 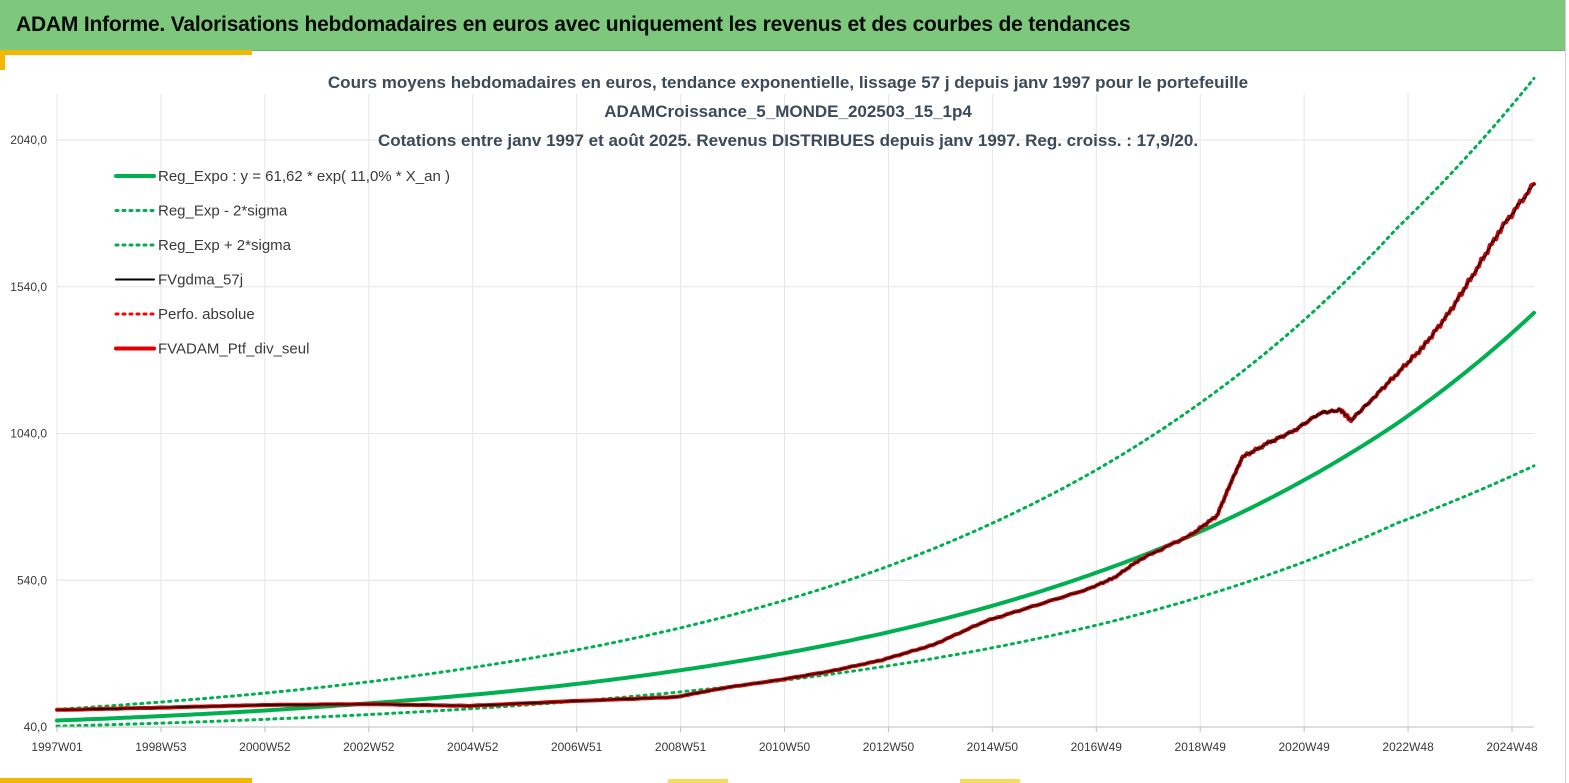 What do you see at coordinates (1408, 747) in the screenshot?
I see `x-tick-label: 2022W48` at bounding box center [1408, 747].